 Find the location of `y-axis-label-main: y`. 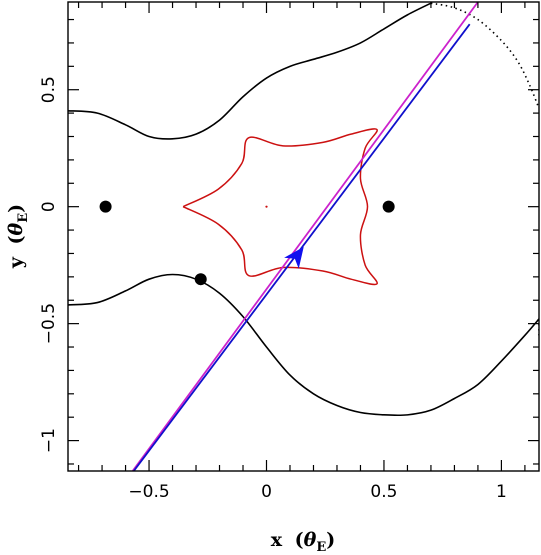

y-axis-label-main: y is located at coordinates (16, 262).